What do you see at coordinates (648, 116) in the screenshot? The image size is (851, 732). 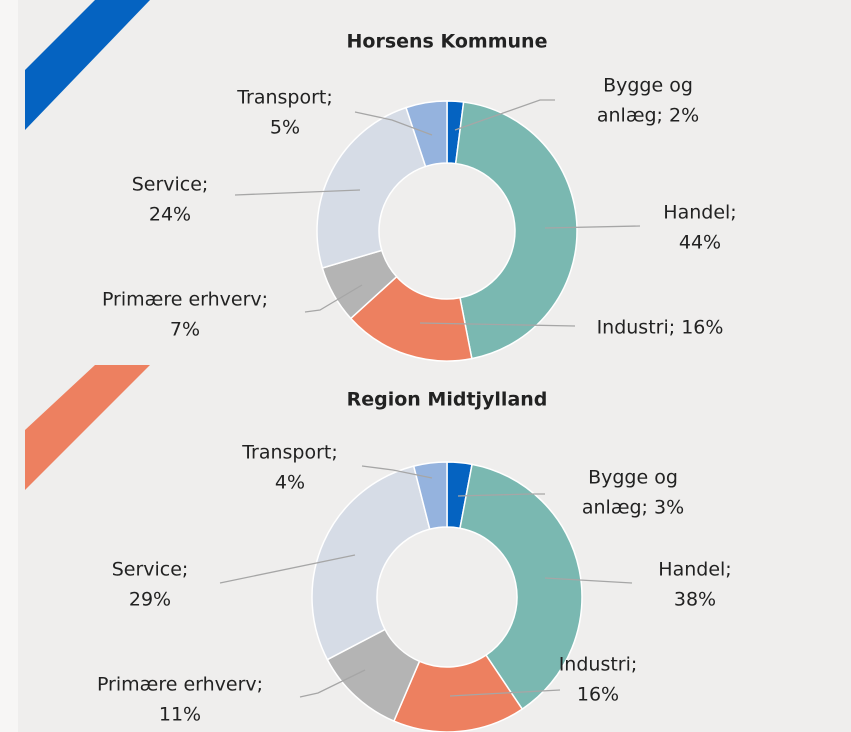 I see `data-label: anlæg; 2%` at bounding box center [648, 116].